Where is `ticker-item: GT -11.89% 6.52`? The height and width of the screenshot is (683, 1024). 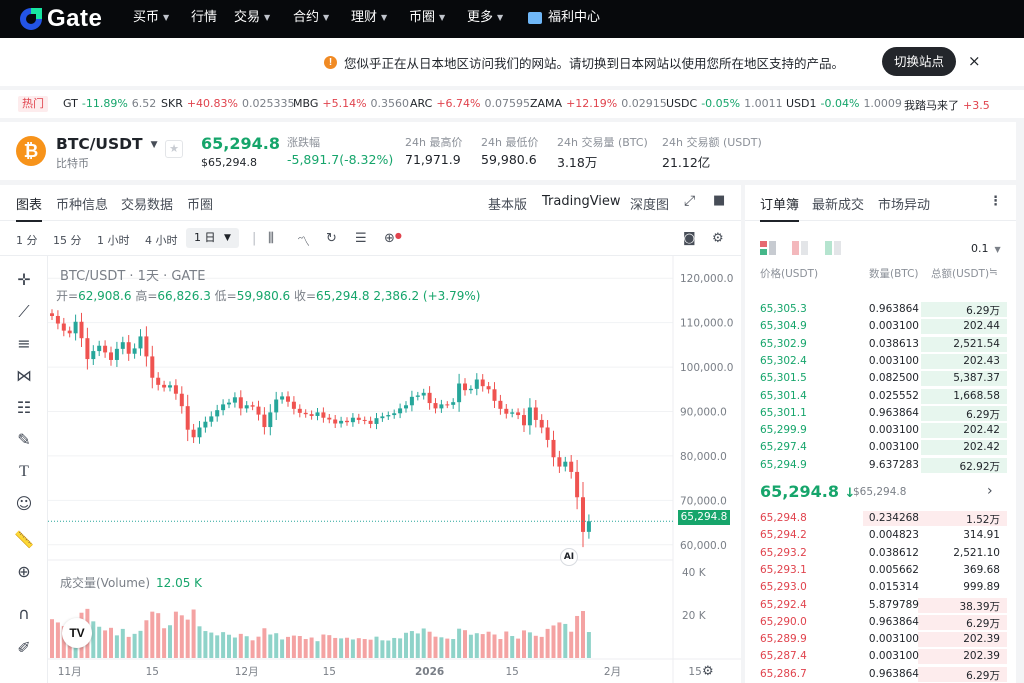 ticker-item: GT -11.89% 6.52 is located at coordinates (109, 103).